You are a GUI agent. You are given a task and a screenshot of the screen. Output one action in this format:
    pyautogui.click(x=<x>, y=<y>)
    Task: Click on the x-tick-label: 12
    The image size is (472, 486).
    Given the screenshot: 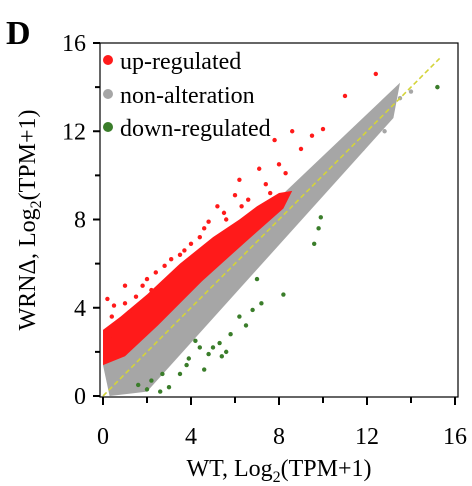 What is the action you would take?
    pyautogui.click(x=367, y=437)
    